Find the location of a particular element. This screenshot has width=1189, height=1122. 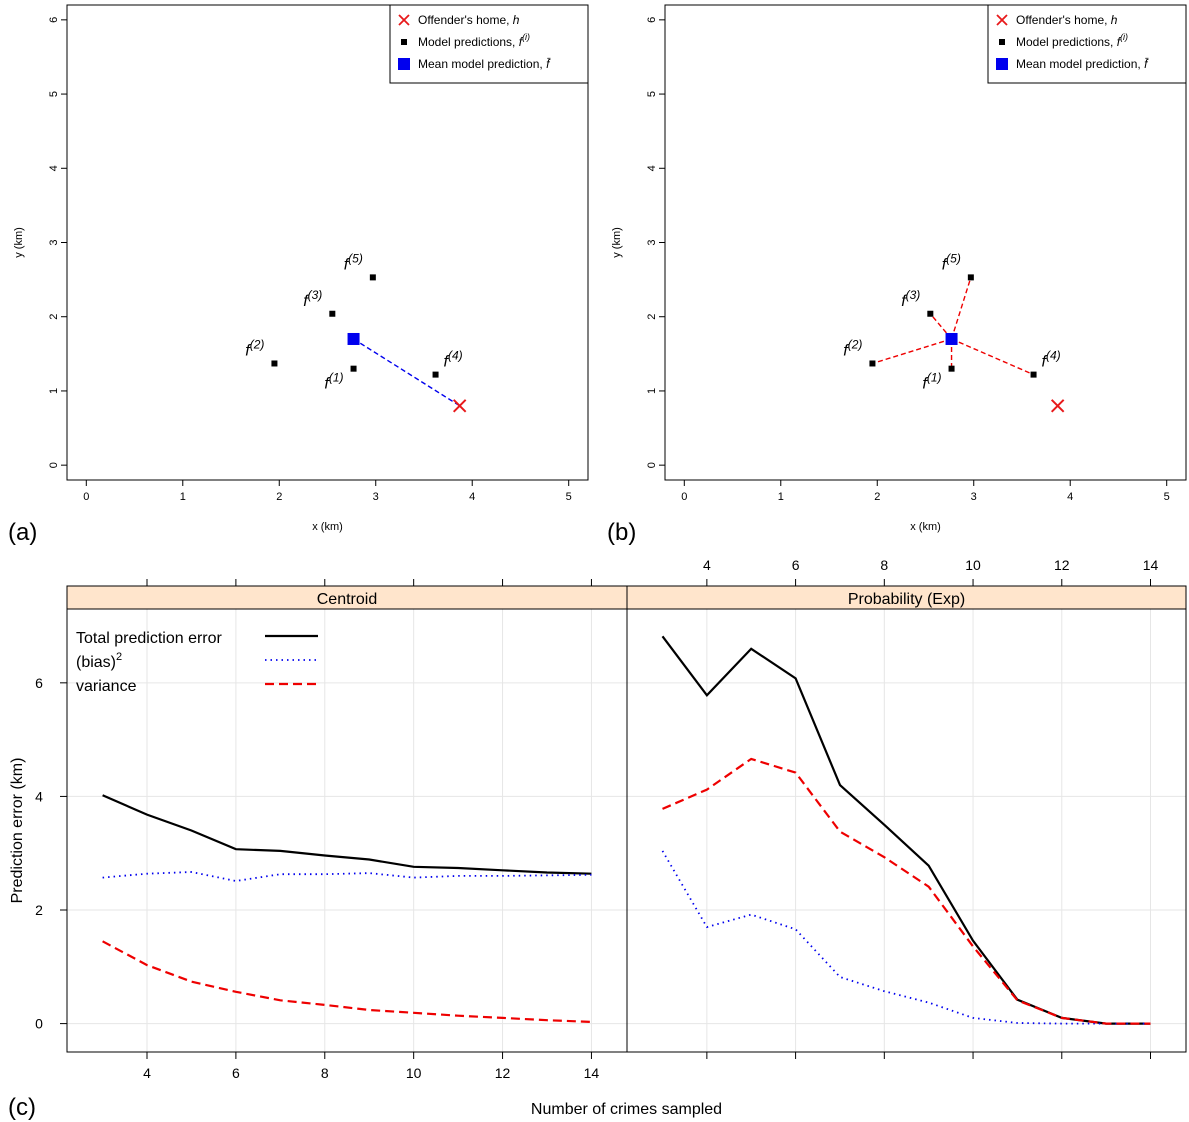

legend-key-home is located at coordinates (1002, 20).